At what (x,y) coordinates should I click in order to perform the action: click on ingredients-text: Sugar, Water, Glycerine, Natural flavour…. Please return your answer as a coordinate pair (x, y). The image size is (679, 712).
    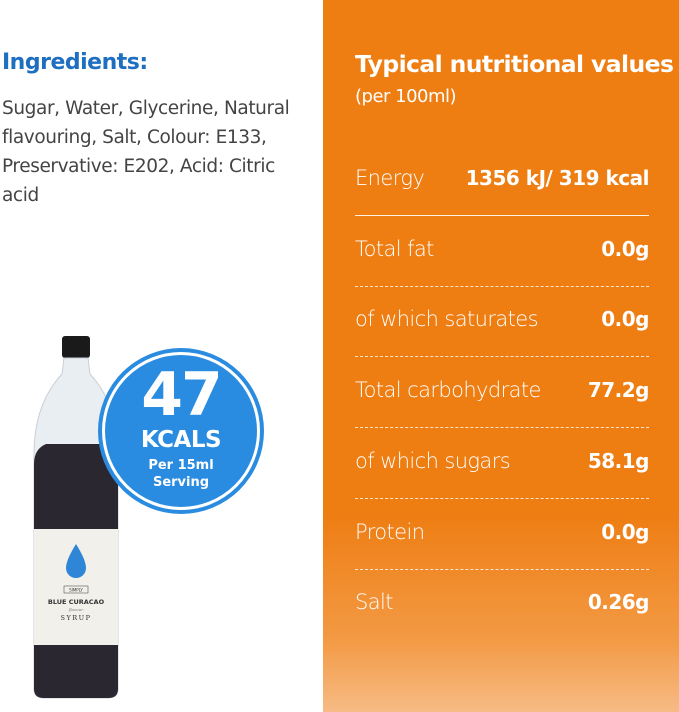
    Looking at the image, I should click on (146, 152).